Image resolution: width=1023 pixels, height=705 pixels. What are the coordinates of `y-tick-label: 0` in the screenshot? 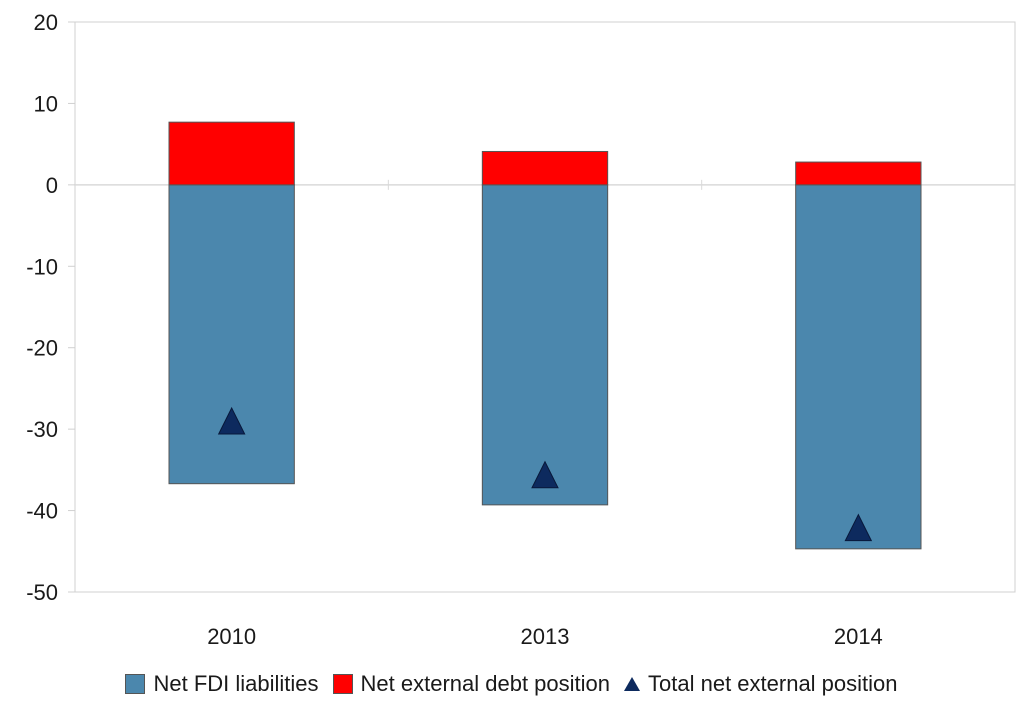 It's located at (52, 185).